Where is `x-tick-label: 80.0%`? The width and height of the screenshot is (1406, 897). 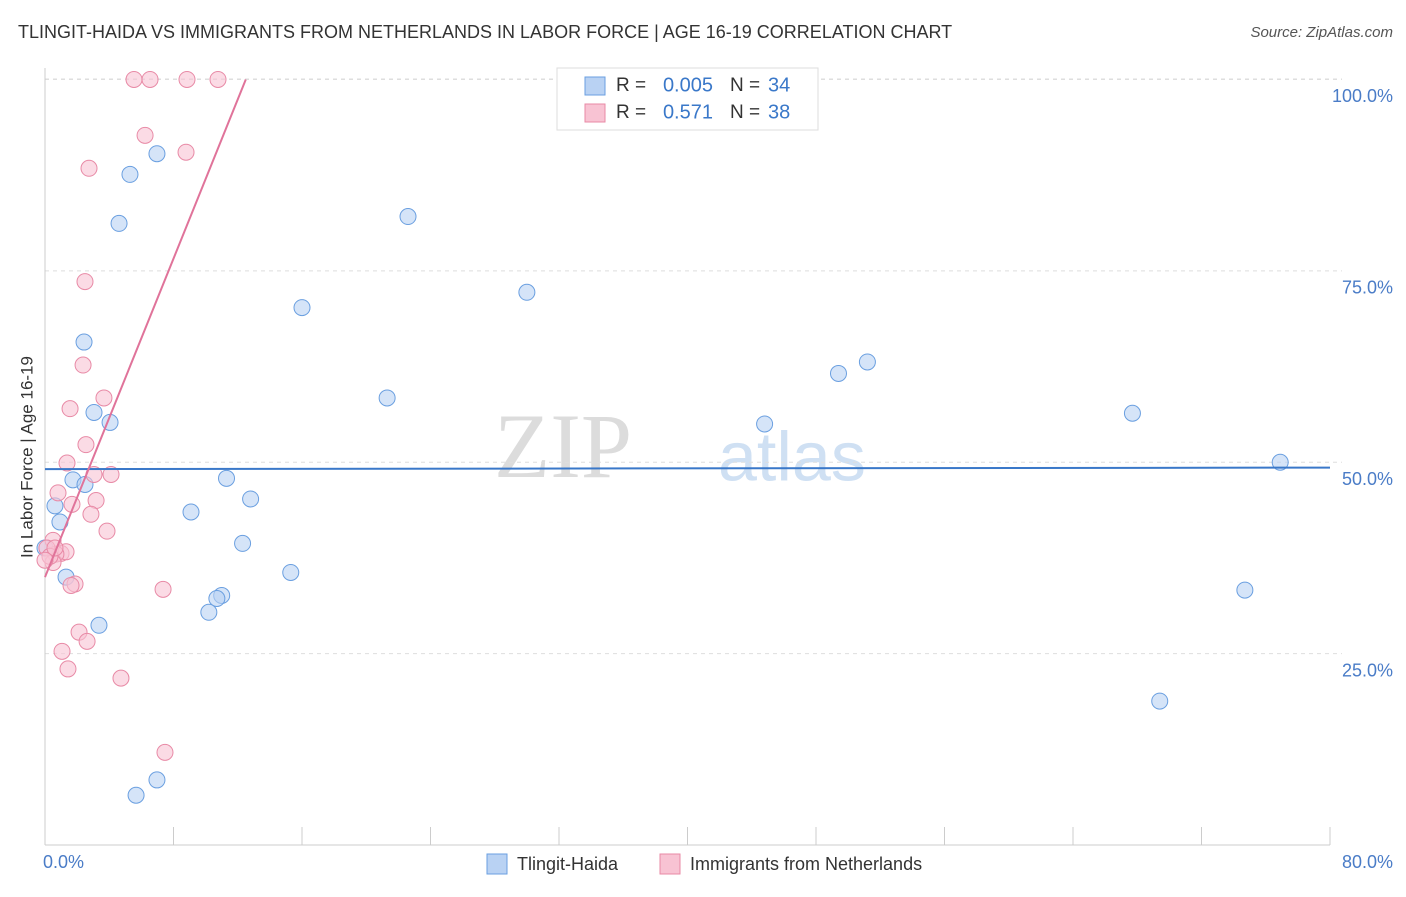
x-tick-label: 80.0% is located at coordinates (1367, 862).